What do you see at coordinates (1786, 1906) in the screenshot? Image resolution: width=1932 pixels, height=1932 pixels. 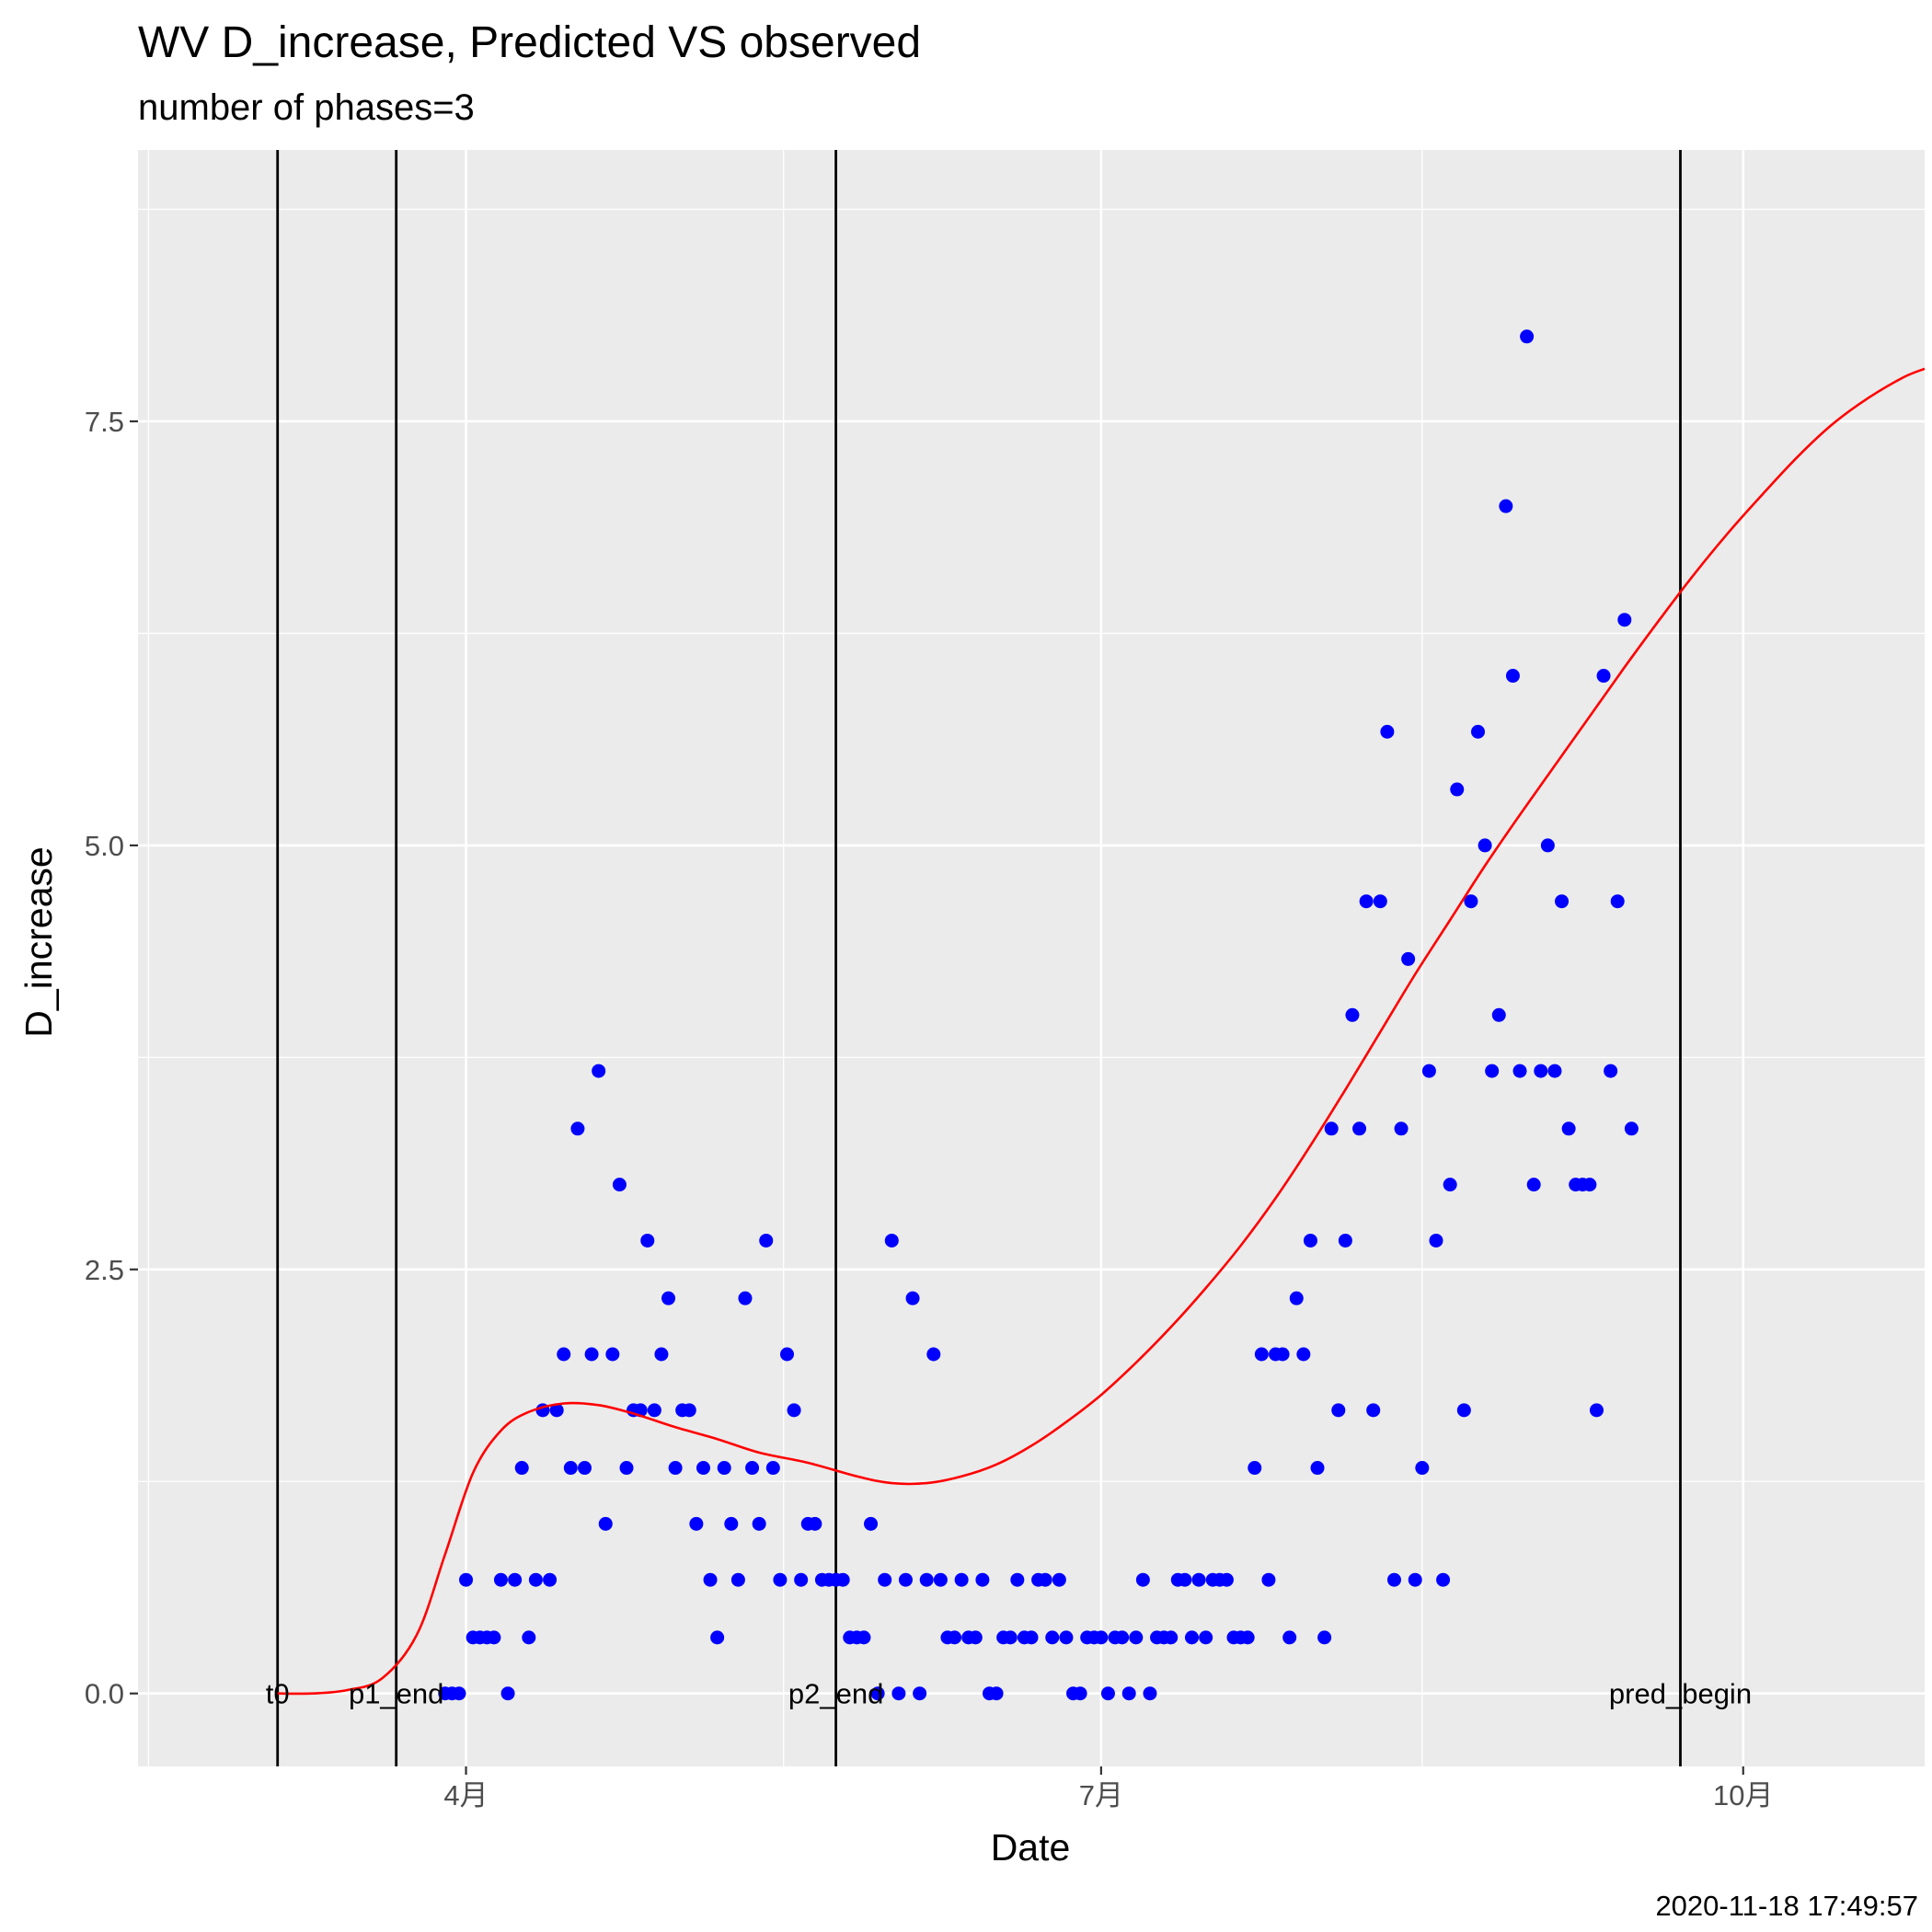 I see `chart-caption: 2020-11-18 17:49:57` at bounding box center [1786, 1906].